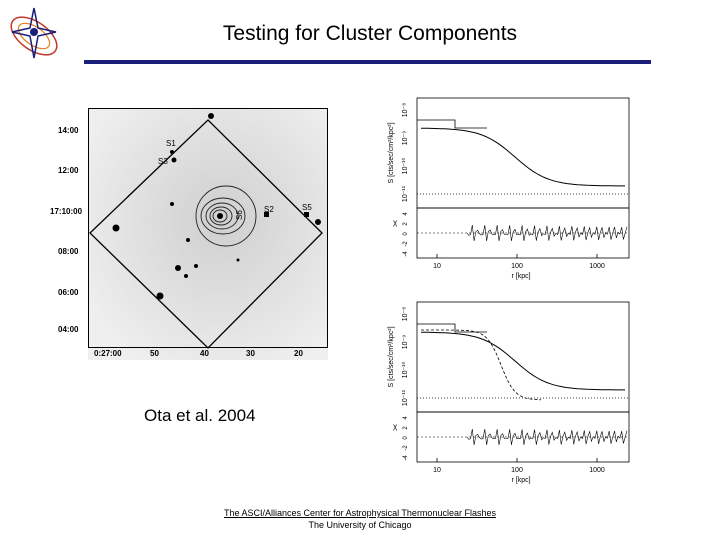  Describe the element at coordinates (68, 130) in the screenshot. I see `image-y-tick: 14:00` at that location.